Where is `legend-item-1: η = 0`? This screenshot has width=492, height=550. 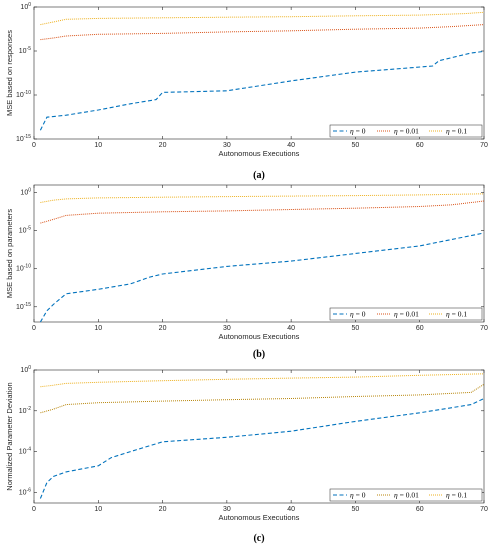 legend-item-1: η = 0 is located at coordinates (349, 131).